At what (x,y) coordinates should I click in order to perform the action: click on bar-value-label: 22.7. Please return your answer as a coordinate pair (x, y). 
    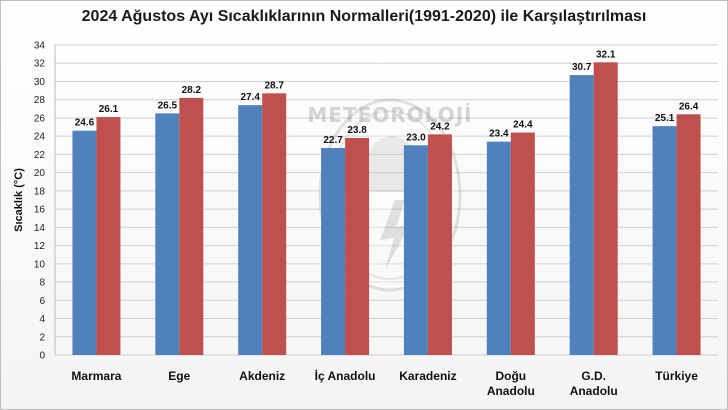
    Looking at the image, I should click on (333, 140).